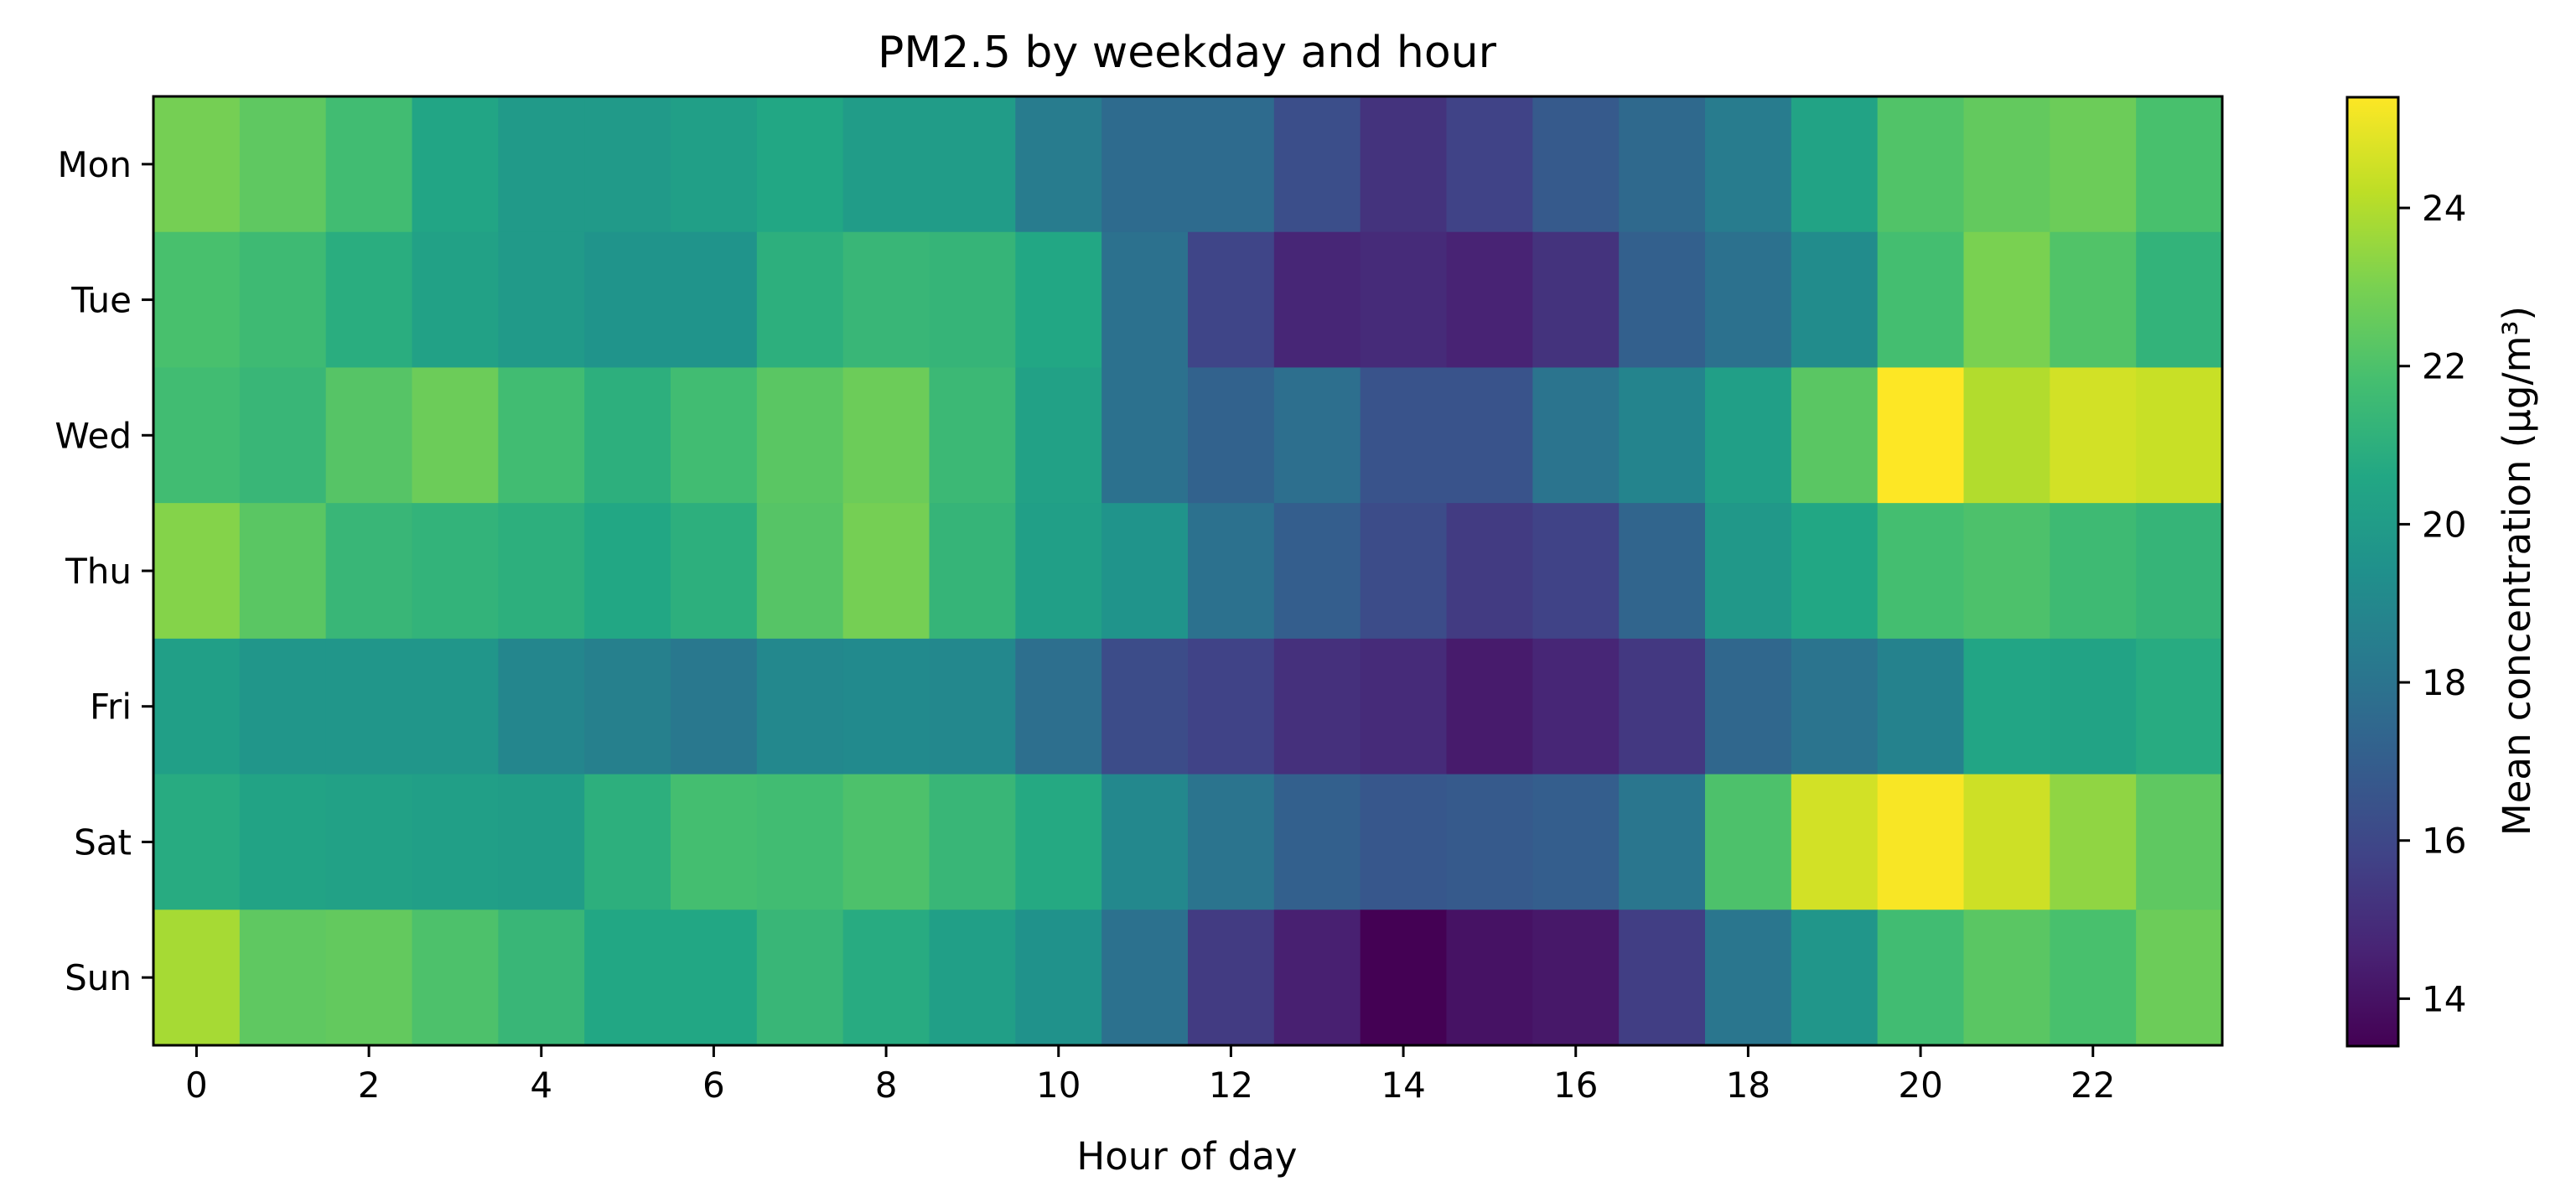 This screenshot has width=2576, height=1197. Describe the element at coordinates (111, 707) in the screenshot. I see `y-tick-label: Fri` at that location.